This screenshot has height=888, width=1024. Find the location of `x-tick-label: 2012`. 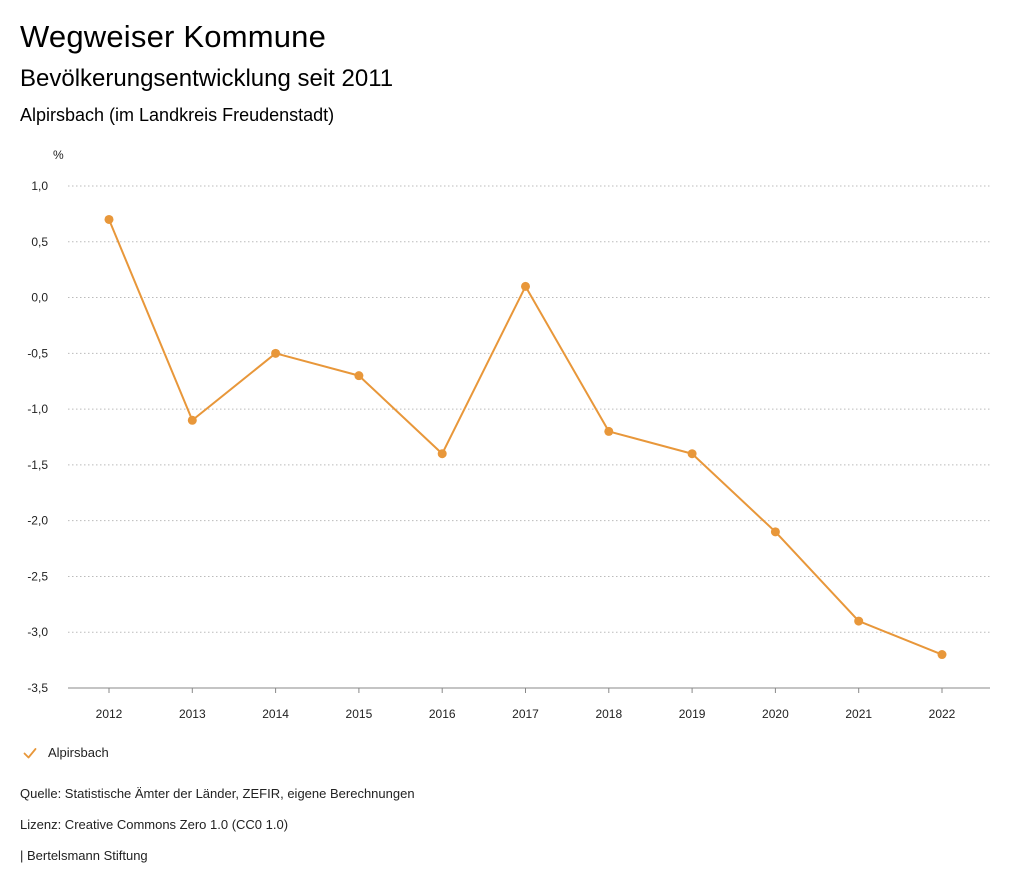

x-tick-label: 2012 is located at coordinates (109, 714).